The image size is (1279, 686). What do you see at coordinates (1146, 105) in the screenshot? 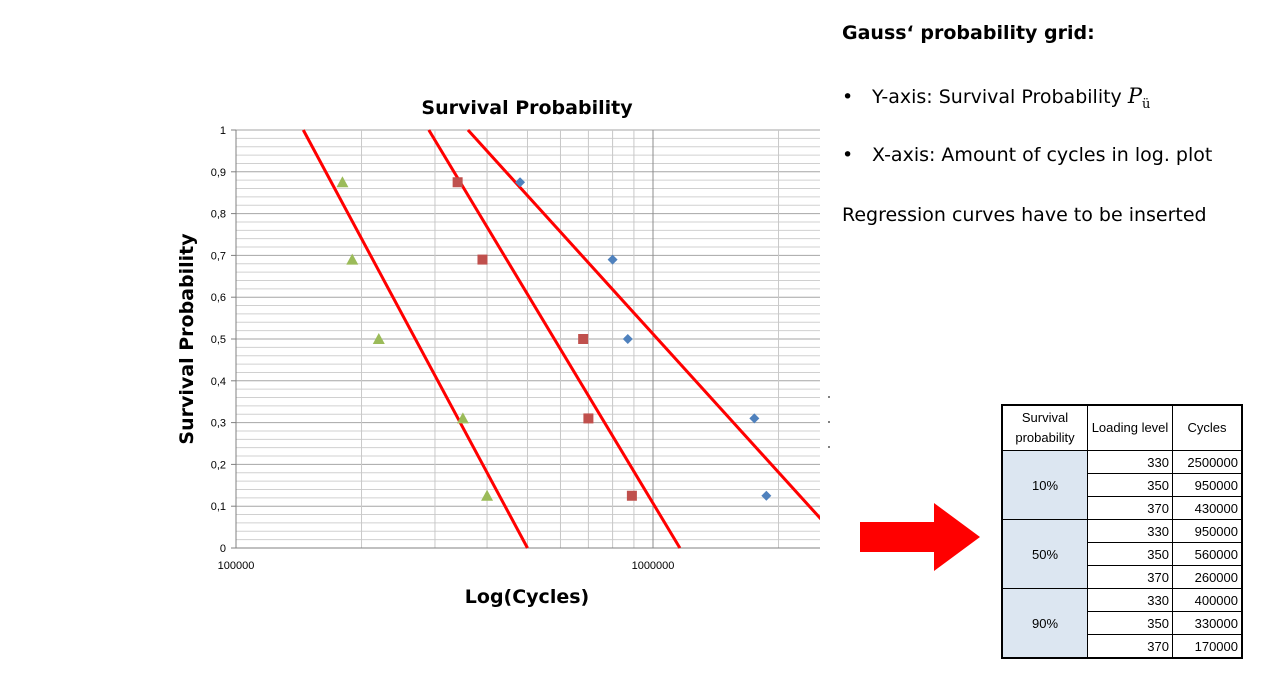
I see `pu-subscript: ü` at bounding box center [1146, 105].